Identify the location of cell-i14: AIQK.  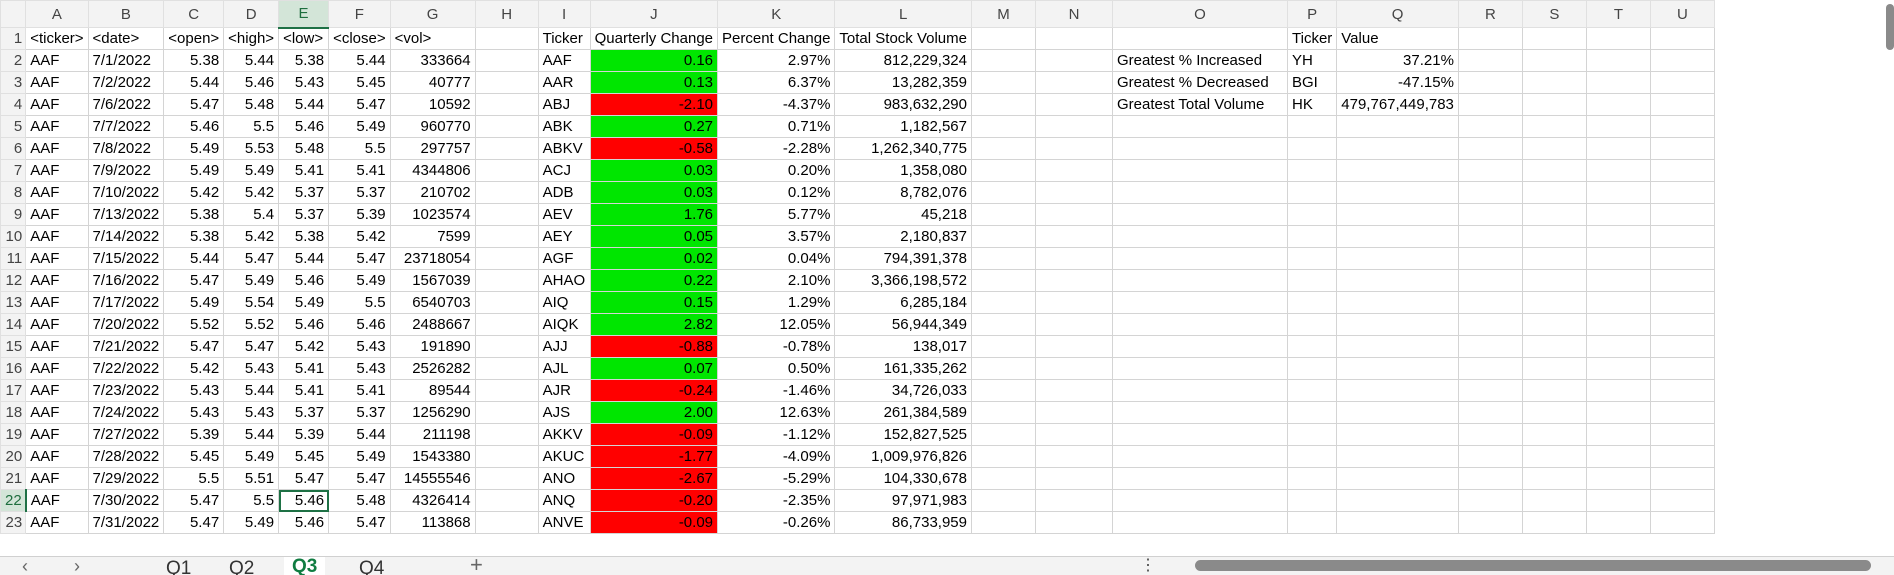
(564, 324).